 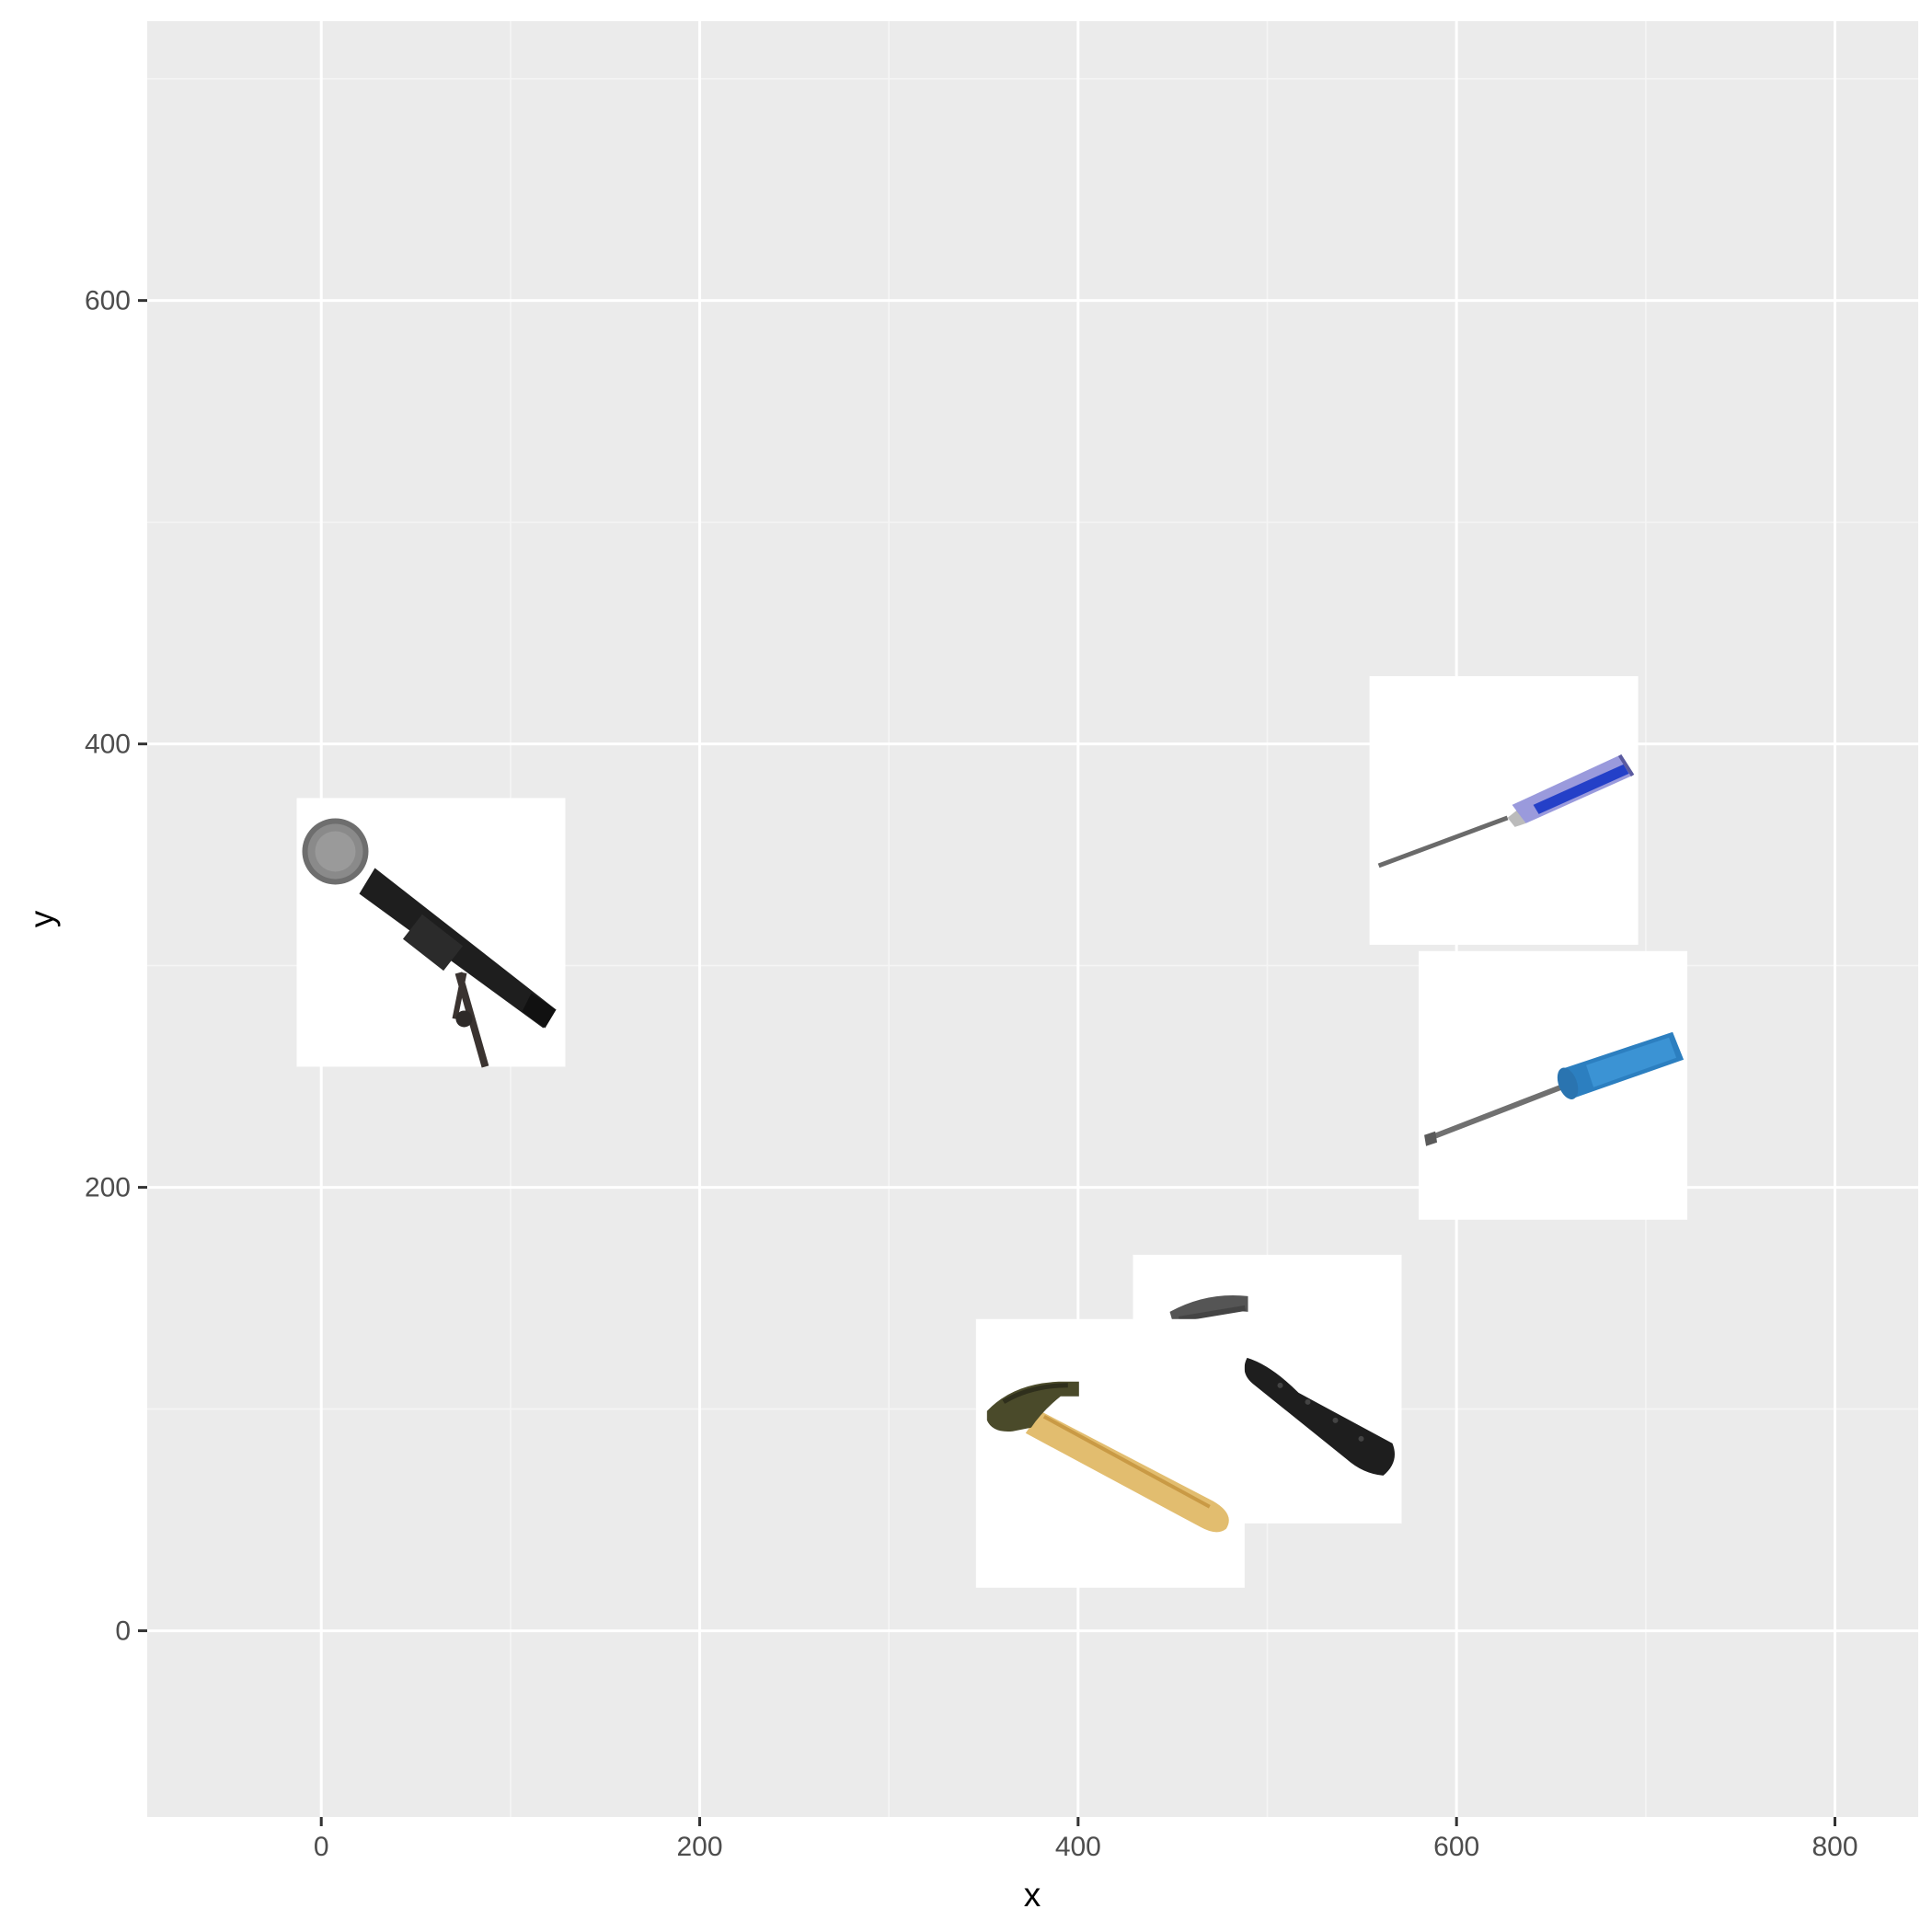 I want to click on blue-screwdriver-marker, so click(x=1553, y=1085).